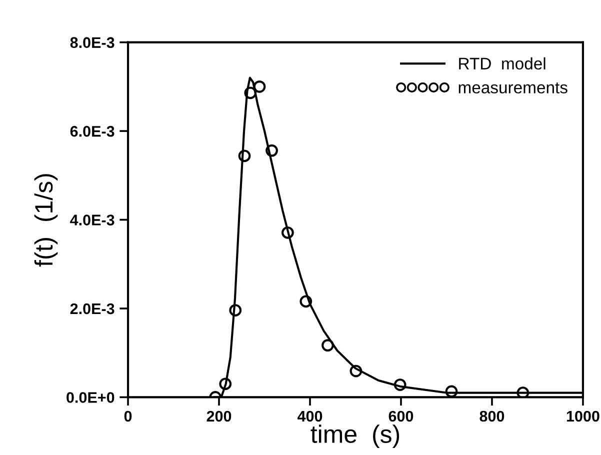 The width and height of the screenshot is (601, 455). What do you see at coordinates (401, 416) in the screenshot?
I see `x-tick-label: 600` at bounding box center [401, 416].